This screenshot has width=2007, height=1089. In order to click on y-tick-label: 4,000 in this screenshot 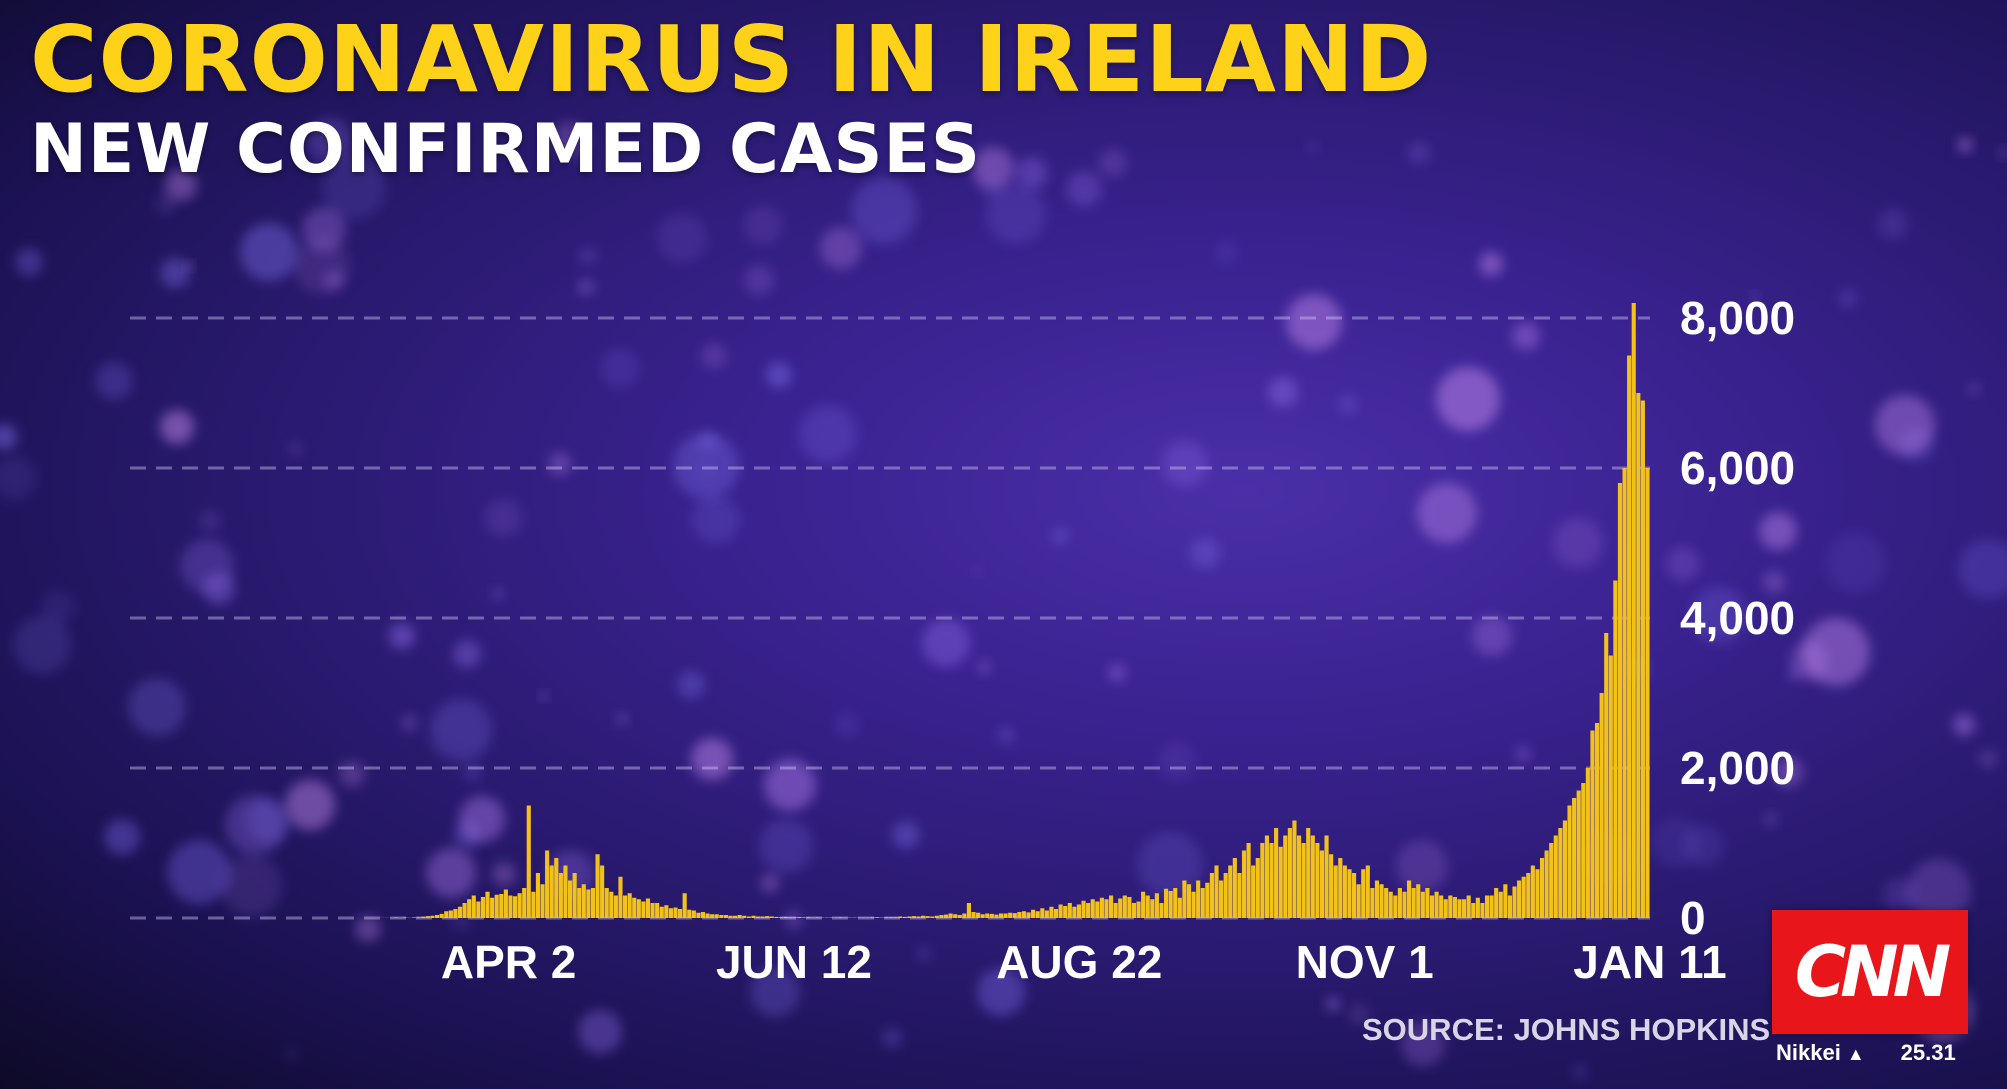, I will do `click(1737, 618)`.